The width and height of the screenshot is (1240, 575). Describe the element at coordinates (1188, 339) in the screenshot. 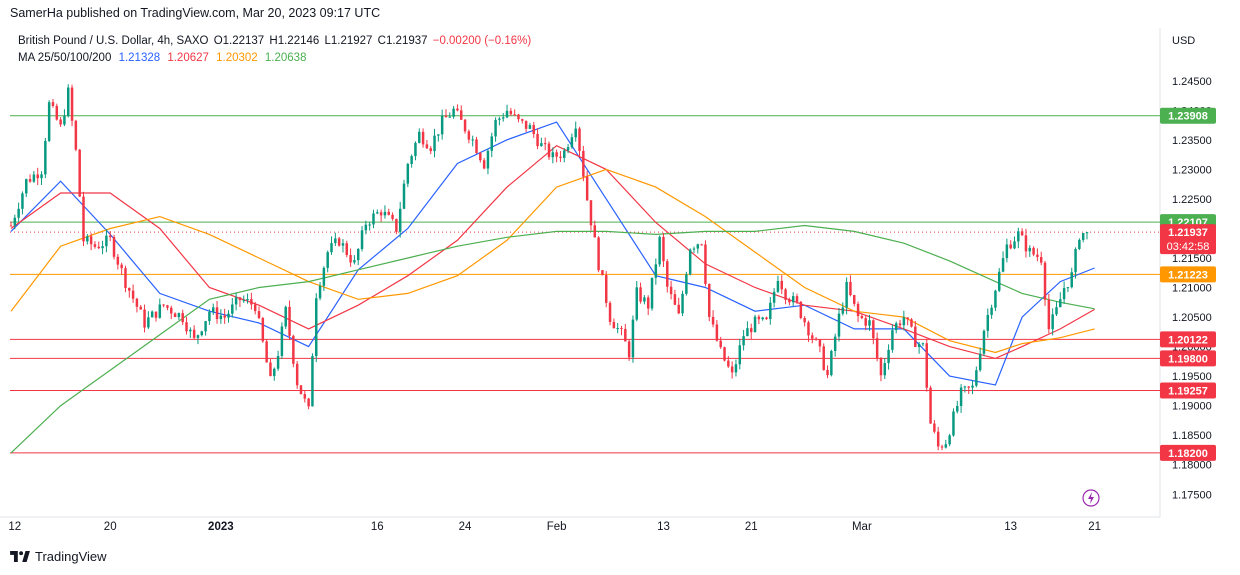

I see `level-price-tag` at that location.